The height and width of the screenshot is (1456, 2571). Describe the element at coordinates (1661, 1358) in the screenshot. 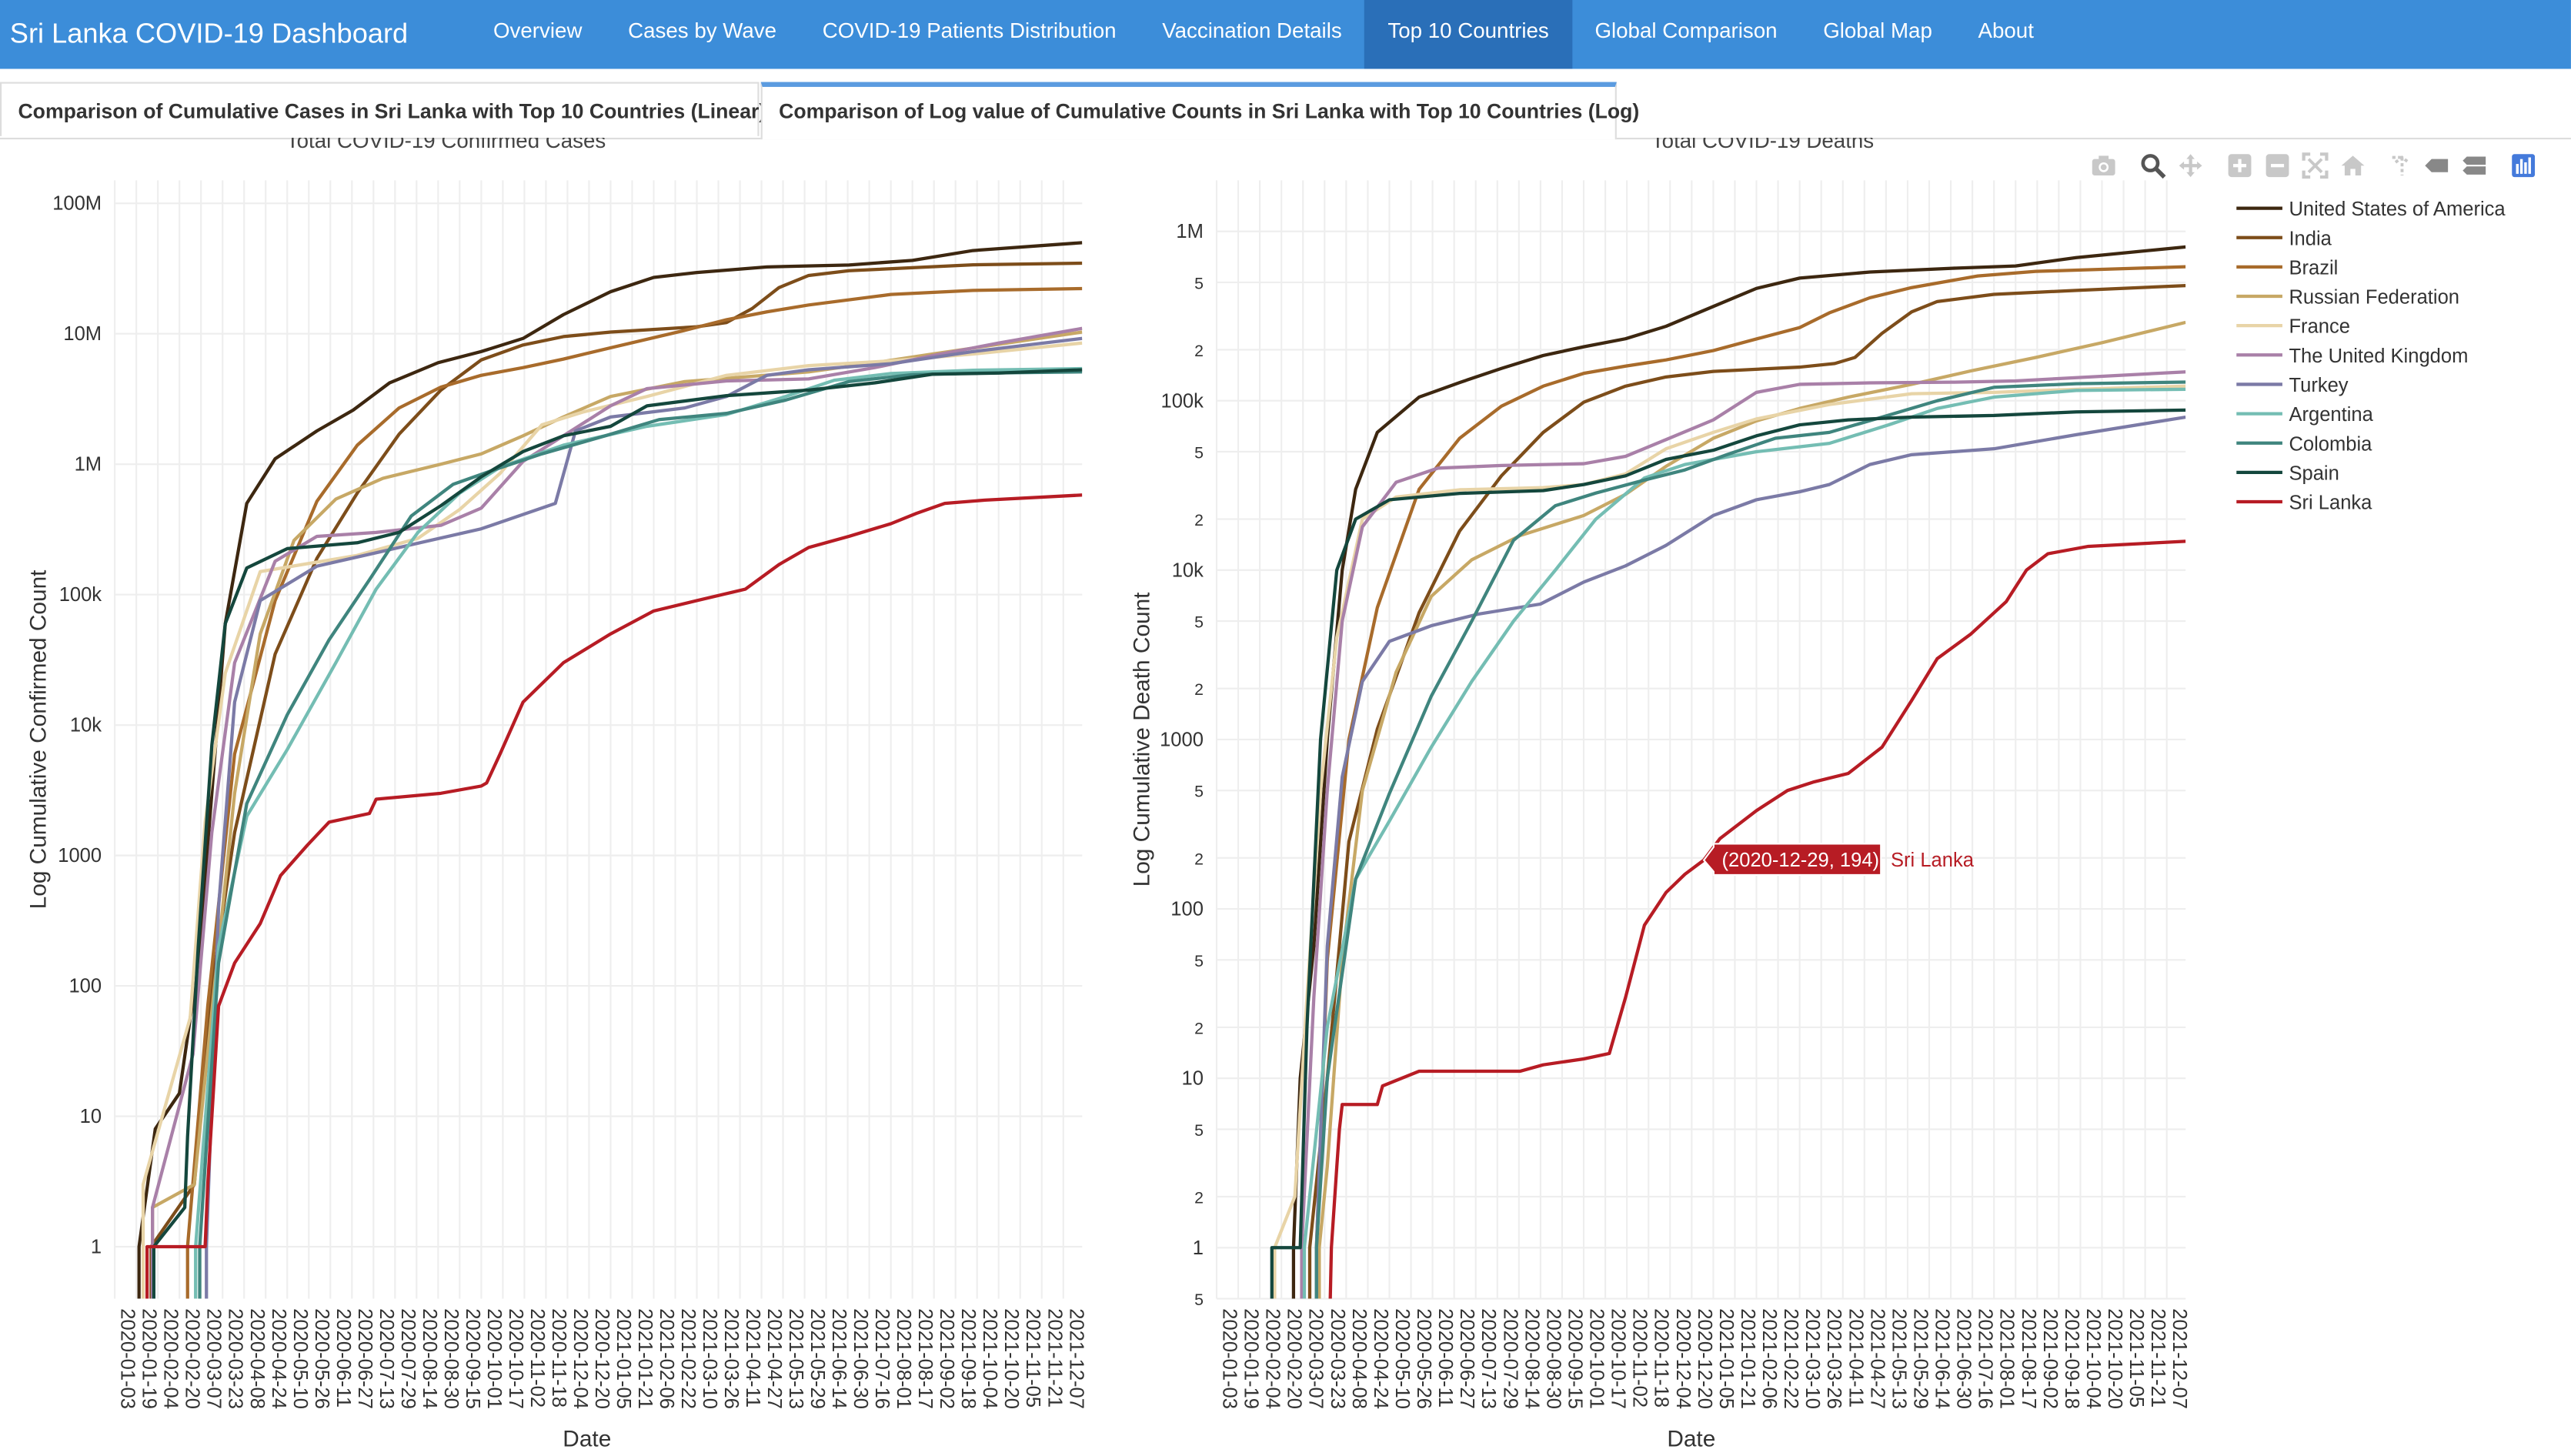

I see `x-tick-label: 2020-11-18` at that location.